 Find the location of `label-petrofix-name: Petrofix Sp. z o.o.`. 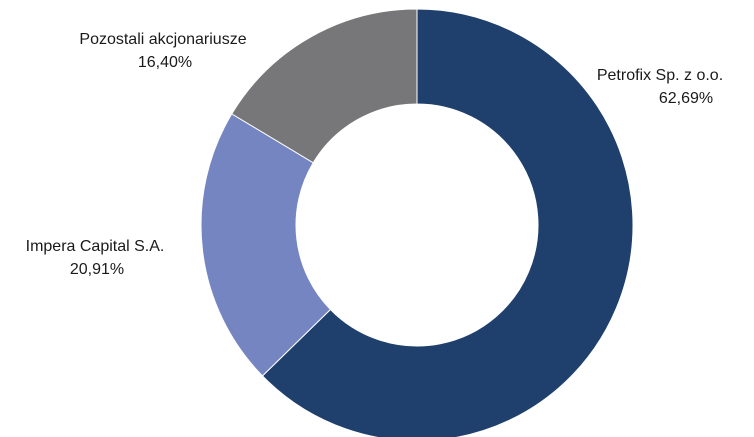

label-petrofix-name: Petrofix Sp. z o.o. is located at coordinates (660, 75).